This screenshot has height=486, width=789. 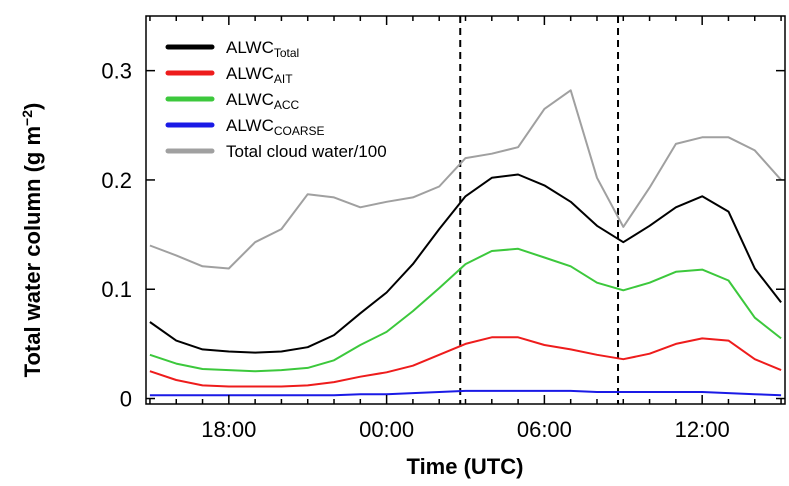 I want to click on x-tick-label: 06:00, so click(x=544, y=429).